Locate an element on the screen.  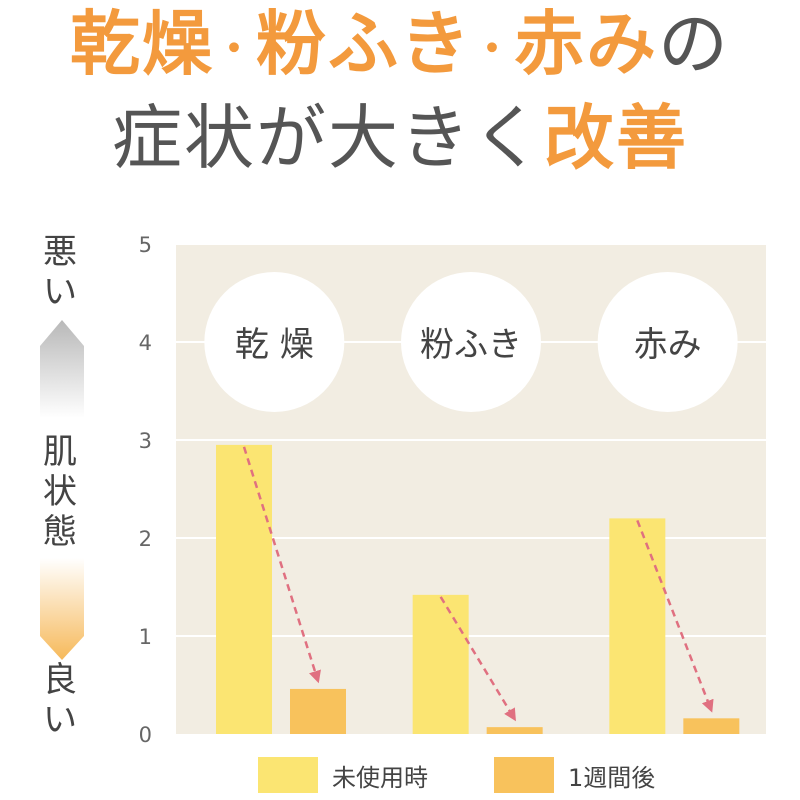
title-line-1: 乾燥・粉ふき・赤みの is located at coordinates (400, 46).